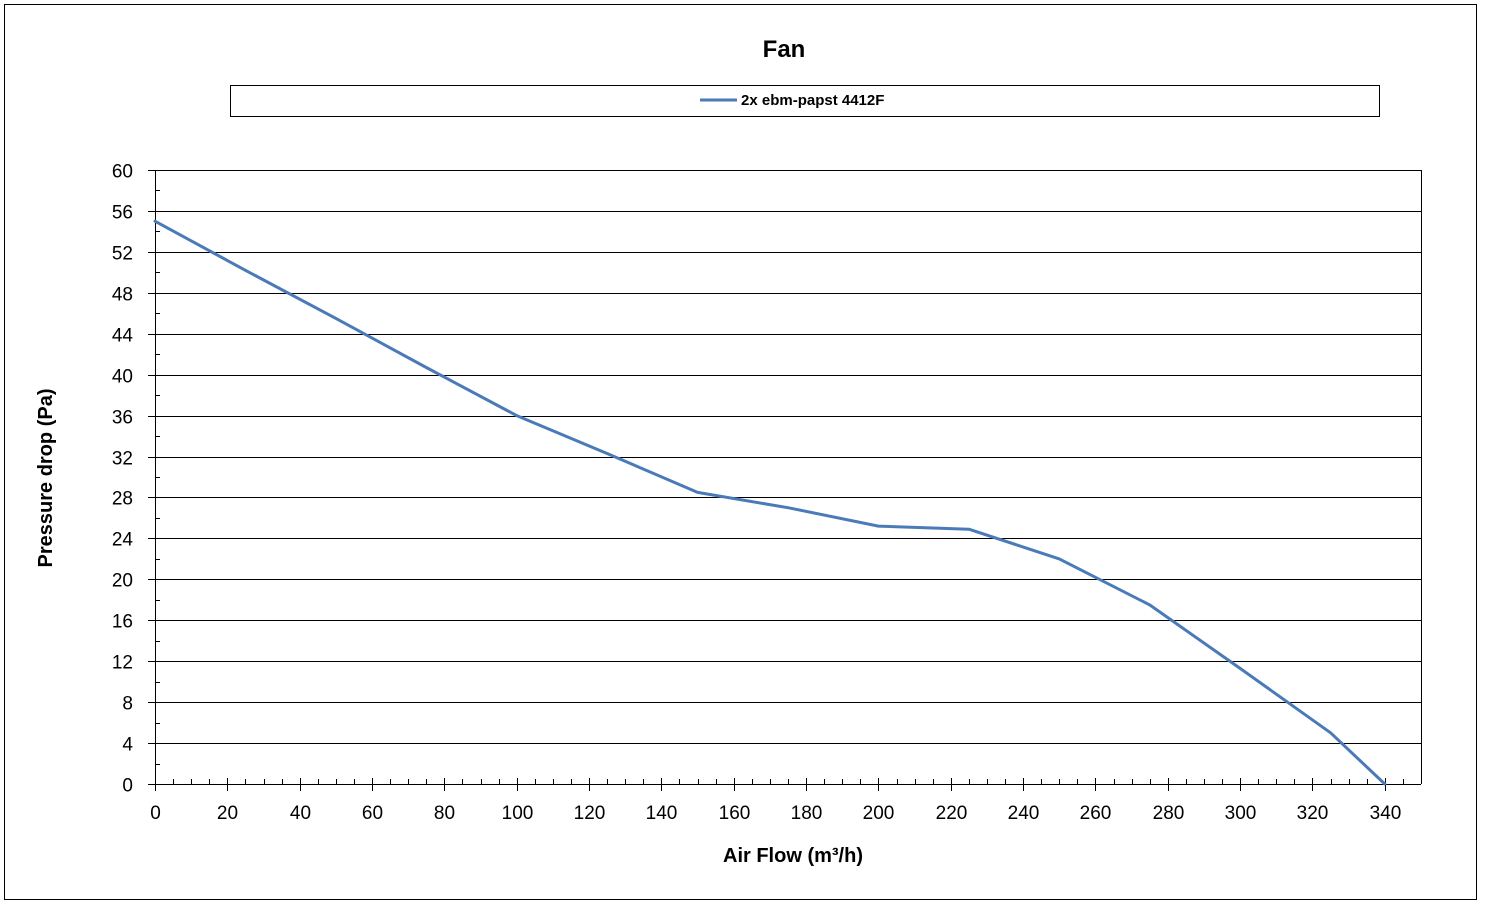 This screenshot has width=1486, height=904. Describe the element at coordinates (127, 786) in the screenshot. I see `y-tick-label: 0` at that location.